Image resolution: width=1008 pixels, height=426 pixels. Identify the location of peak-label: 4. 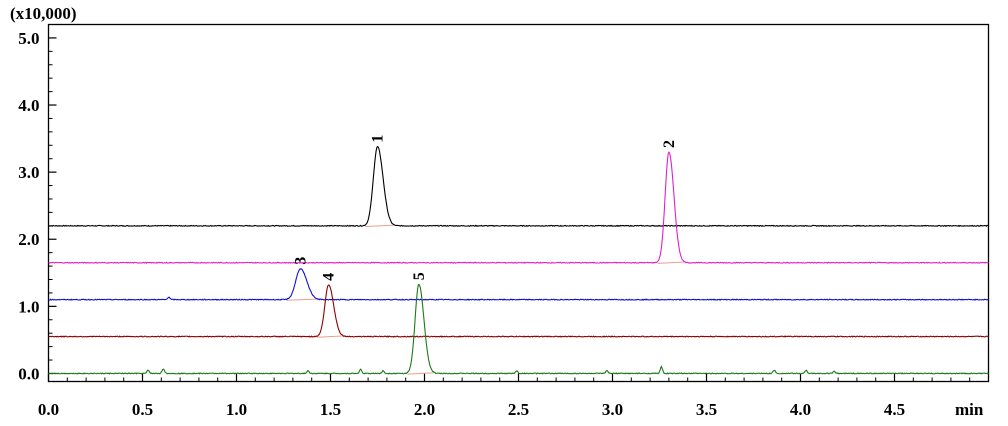
(329, 277).